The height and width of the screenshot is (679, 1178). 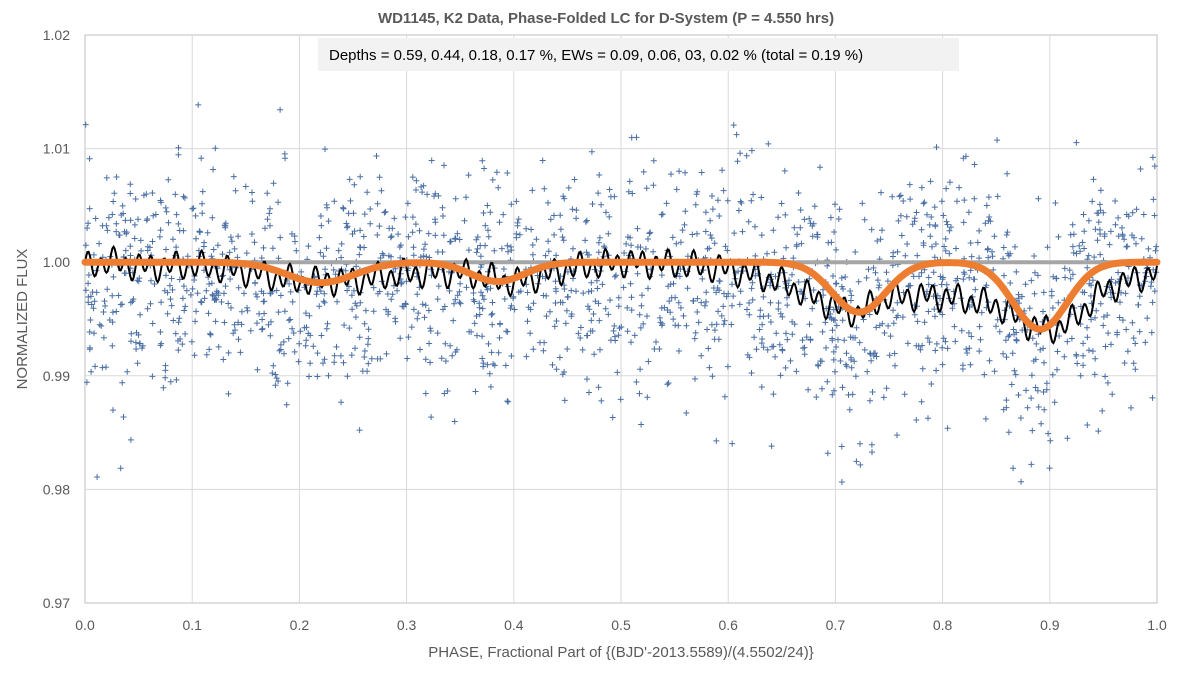 I want to click on trend-lines, so click(x=621, y=294).